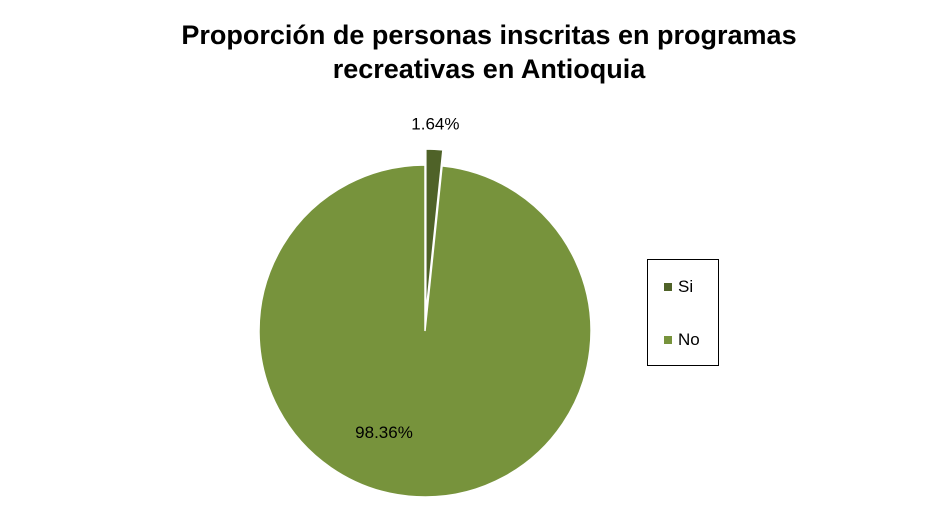  I want to click on legend: Si No, so click(683, 312).